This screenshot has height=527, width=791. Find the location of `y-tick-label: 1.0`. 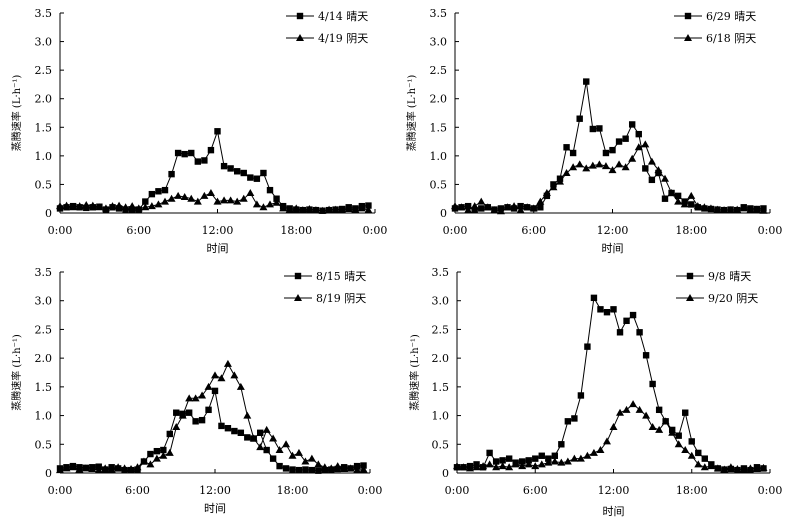

y-tick-label: 1.0 is located at coordinates (441, 416).